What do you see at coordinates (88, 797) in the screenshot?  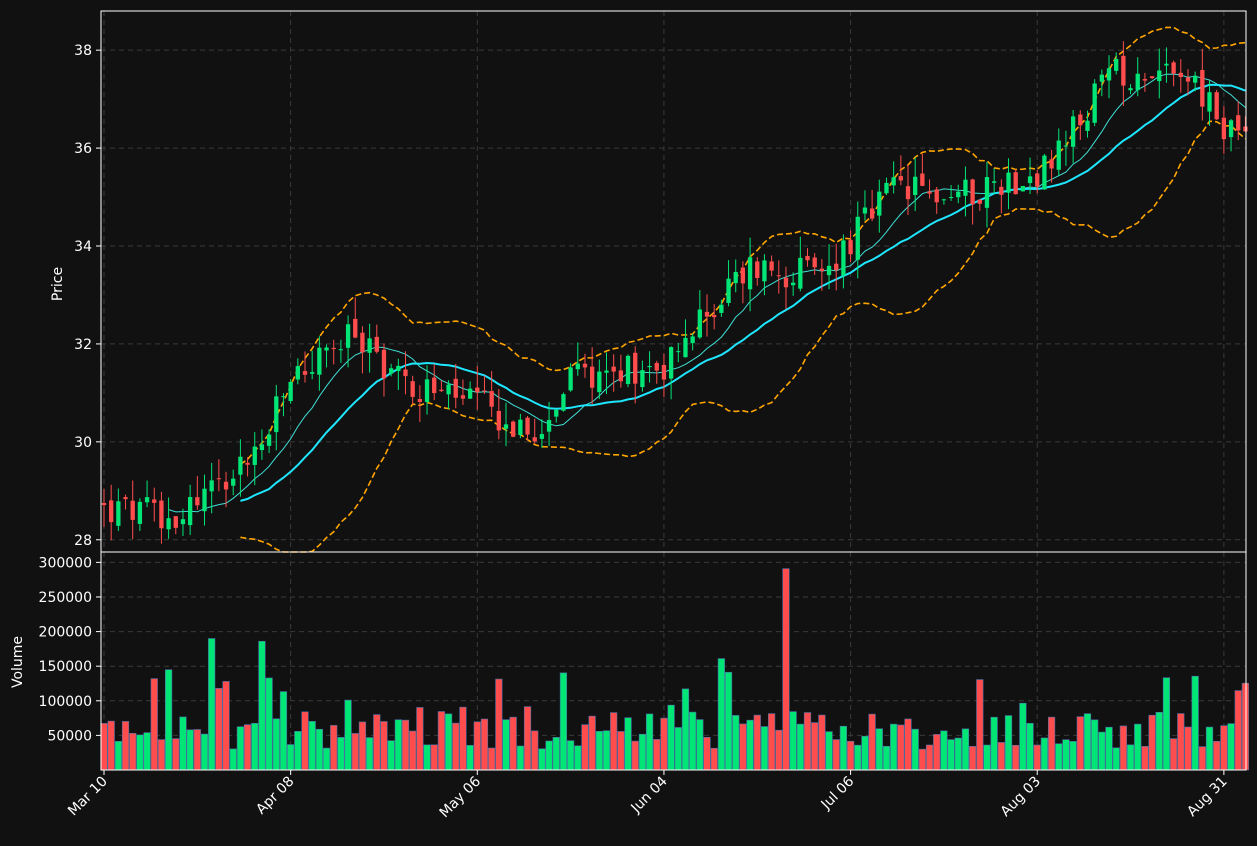 I see `x-tick-label: Mar 10` at bounding box center [88, 797].